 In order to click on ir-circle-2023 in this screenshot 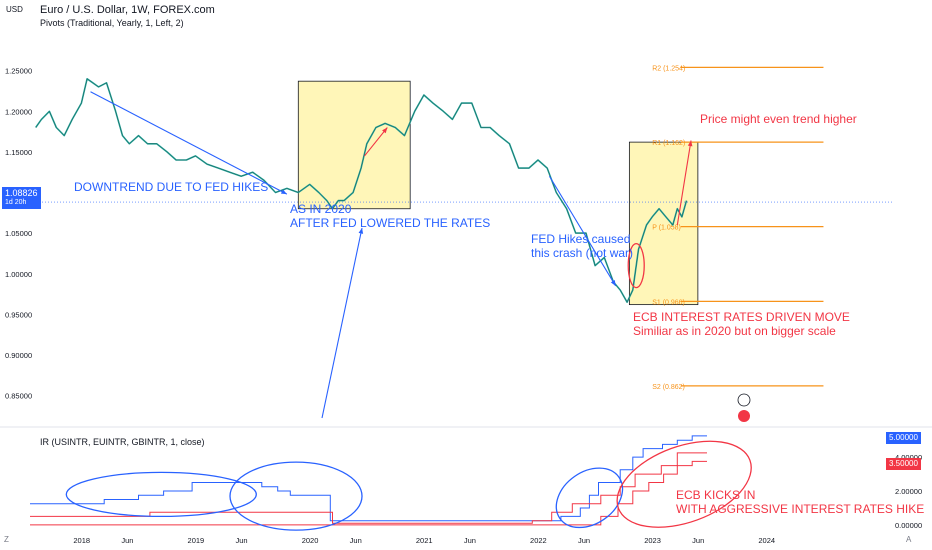, I will do `click(684, 484)`.